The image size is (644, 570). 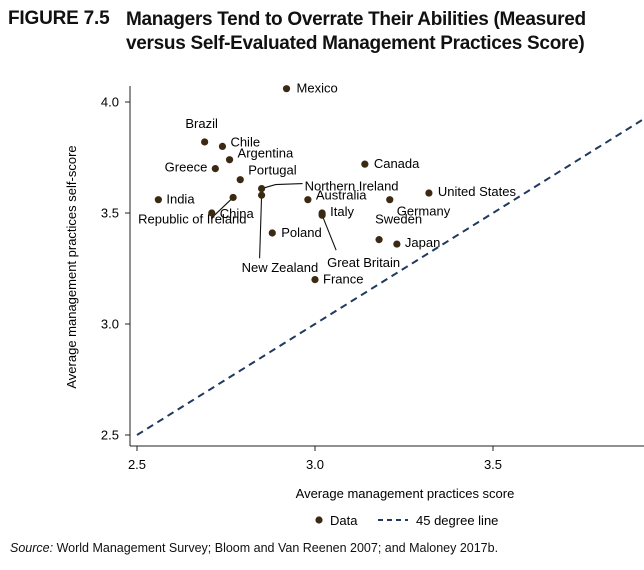 What do you see at coordinates (422, 242) in the screenshot?
I see `label-japan: Japan` at bounding box center [422, 242].